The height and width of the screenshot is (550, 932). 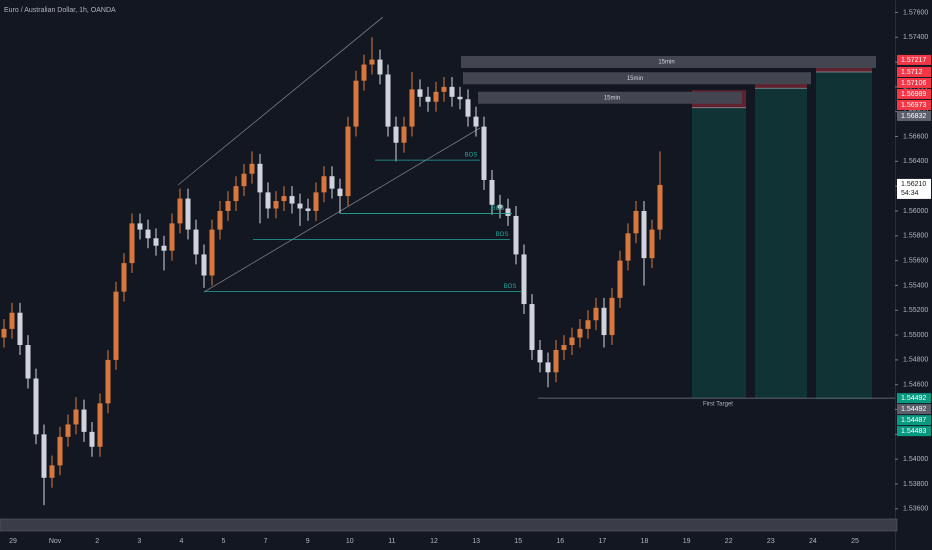 What do you see at coordinates (913, 431) in the screenshot?
I see `price-label: 1.54483` at bounding box center [913, 431].